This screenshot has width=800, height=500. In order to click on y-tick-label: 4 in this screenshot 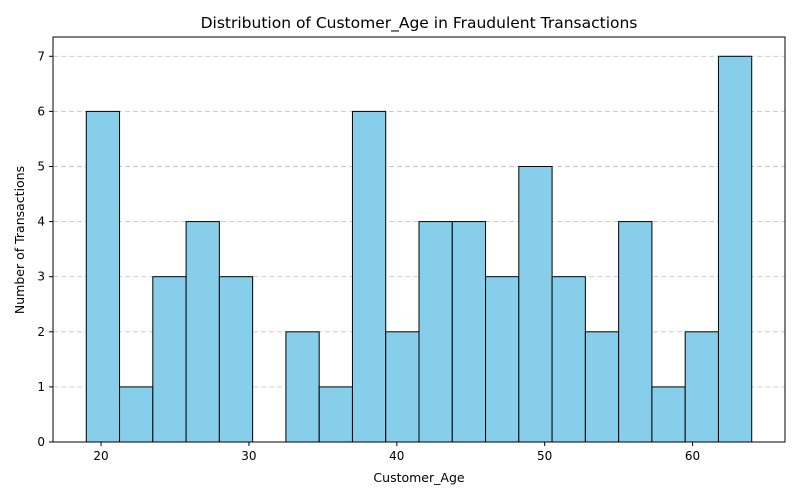, I will do `click(41, 222)`.